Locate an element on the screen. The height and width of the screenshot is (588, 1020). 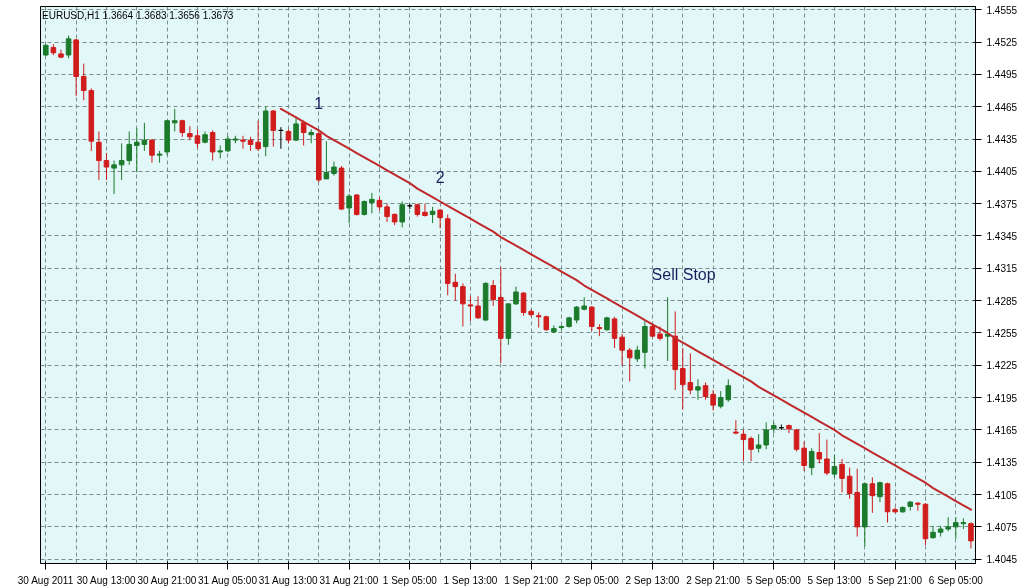
y-tick-label: 1.4135 is located at coordinates (1002, 463).